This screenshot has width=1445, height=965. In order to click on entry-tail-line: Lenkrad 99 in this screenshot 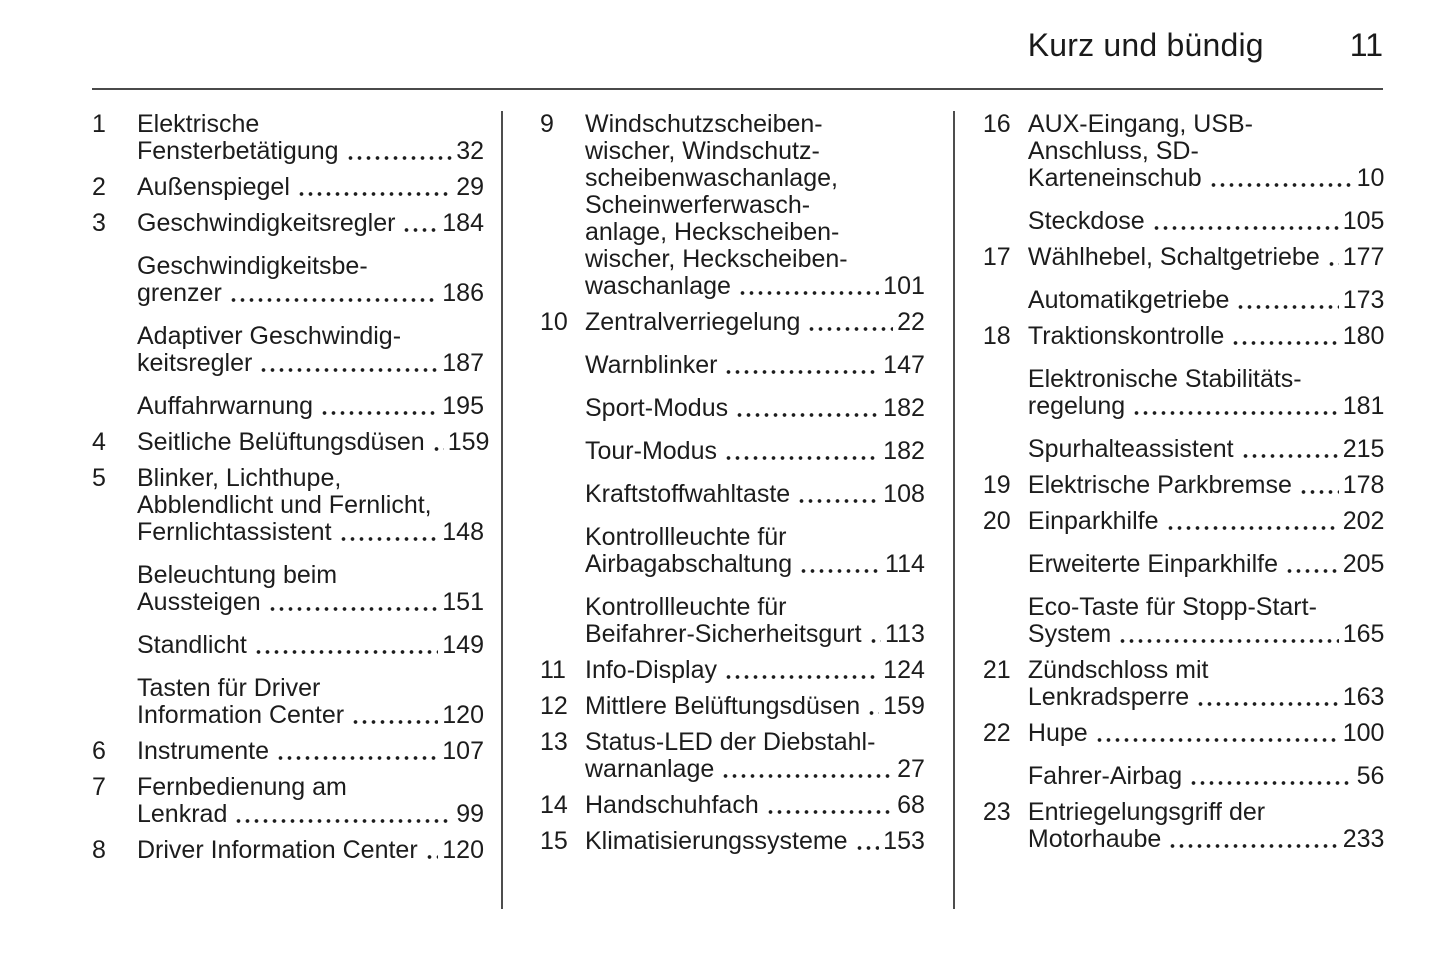, I will do `click(310, 814)`.